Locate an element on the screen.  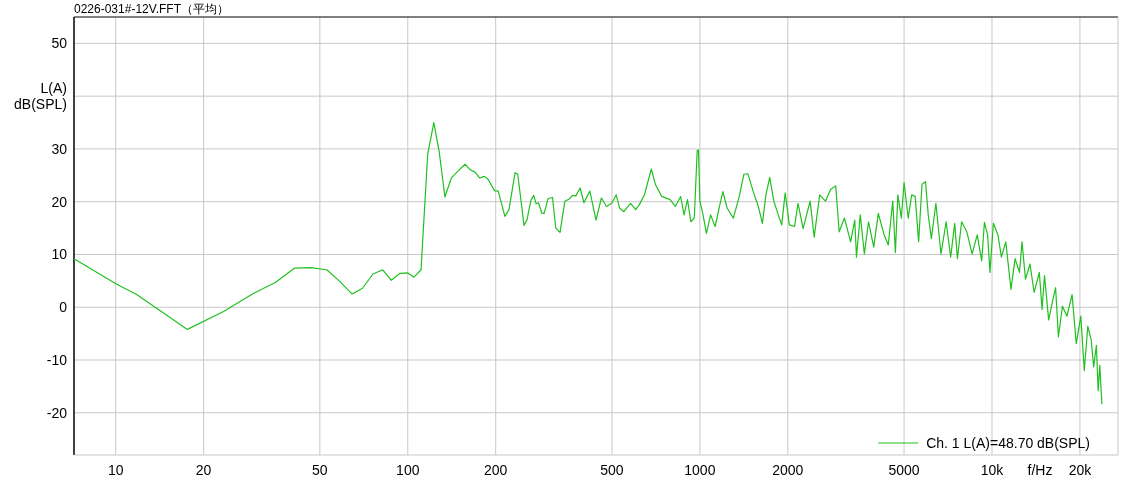
x-tick-label: 200 is located at coordinates (496, 470).